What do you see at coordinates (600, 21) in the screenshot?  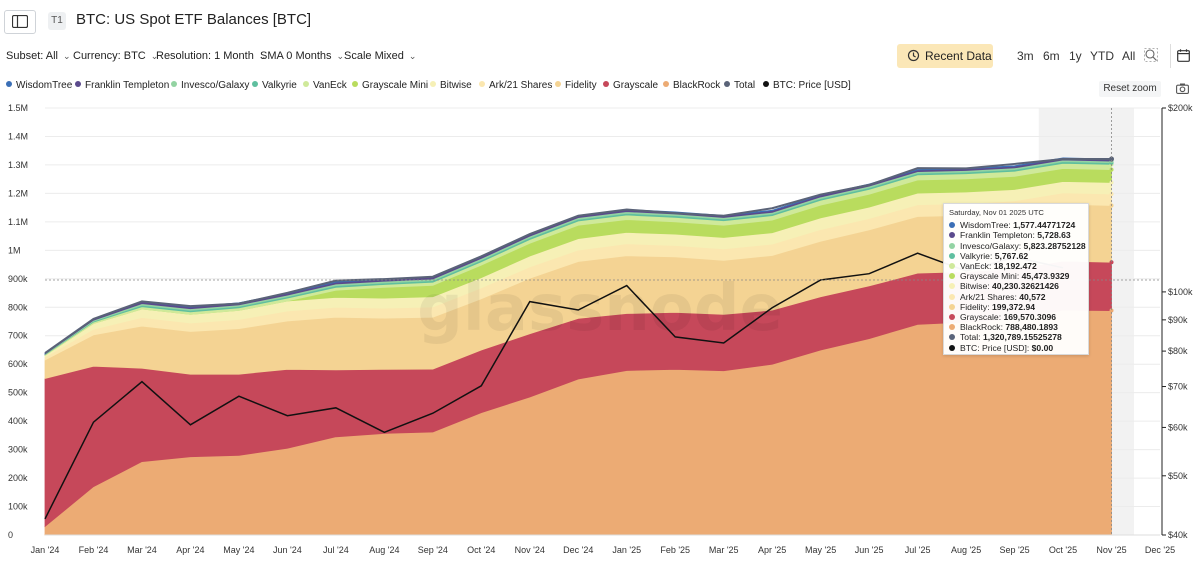 I see `header: T1 BTC: US Spot ETF Balances [BTC]` at bounding box center [600, 21].